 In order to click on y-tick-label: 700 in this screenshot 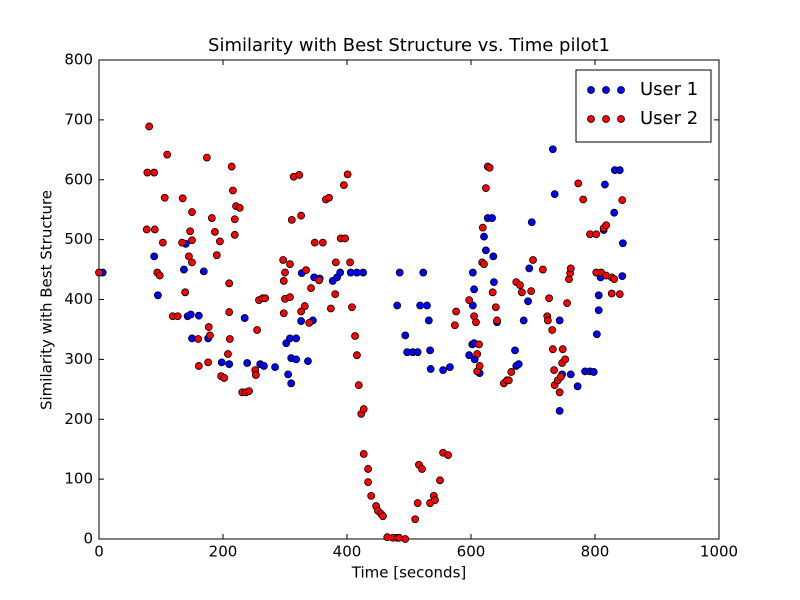, I will do `click(78, 119)`.